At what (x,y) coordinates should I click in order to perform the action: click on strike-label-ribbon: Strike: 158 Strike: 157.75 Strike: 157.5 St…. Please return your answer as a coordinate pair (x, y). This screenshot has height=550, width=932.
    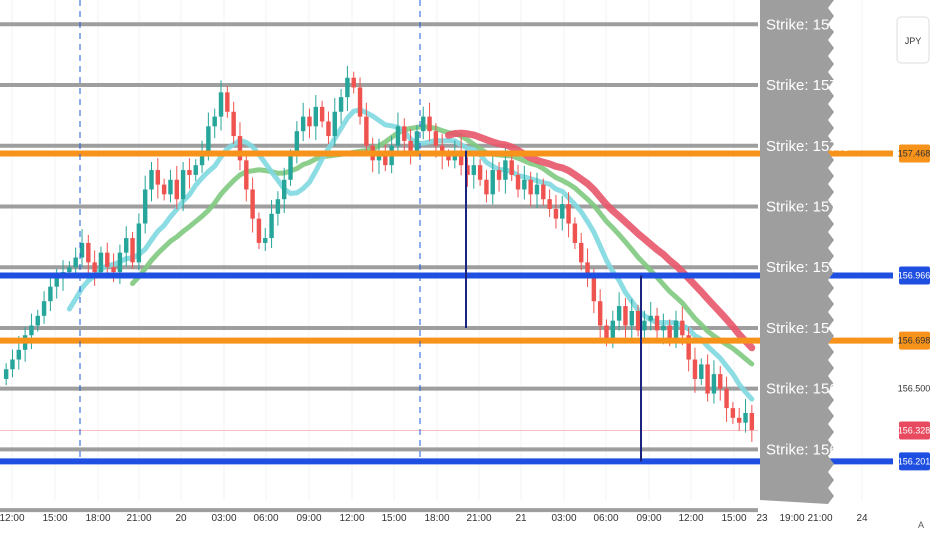
    Looking at the image, I should click on (809, 259).